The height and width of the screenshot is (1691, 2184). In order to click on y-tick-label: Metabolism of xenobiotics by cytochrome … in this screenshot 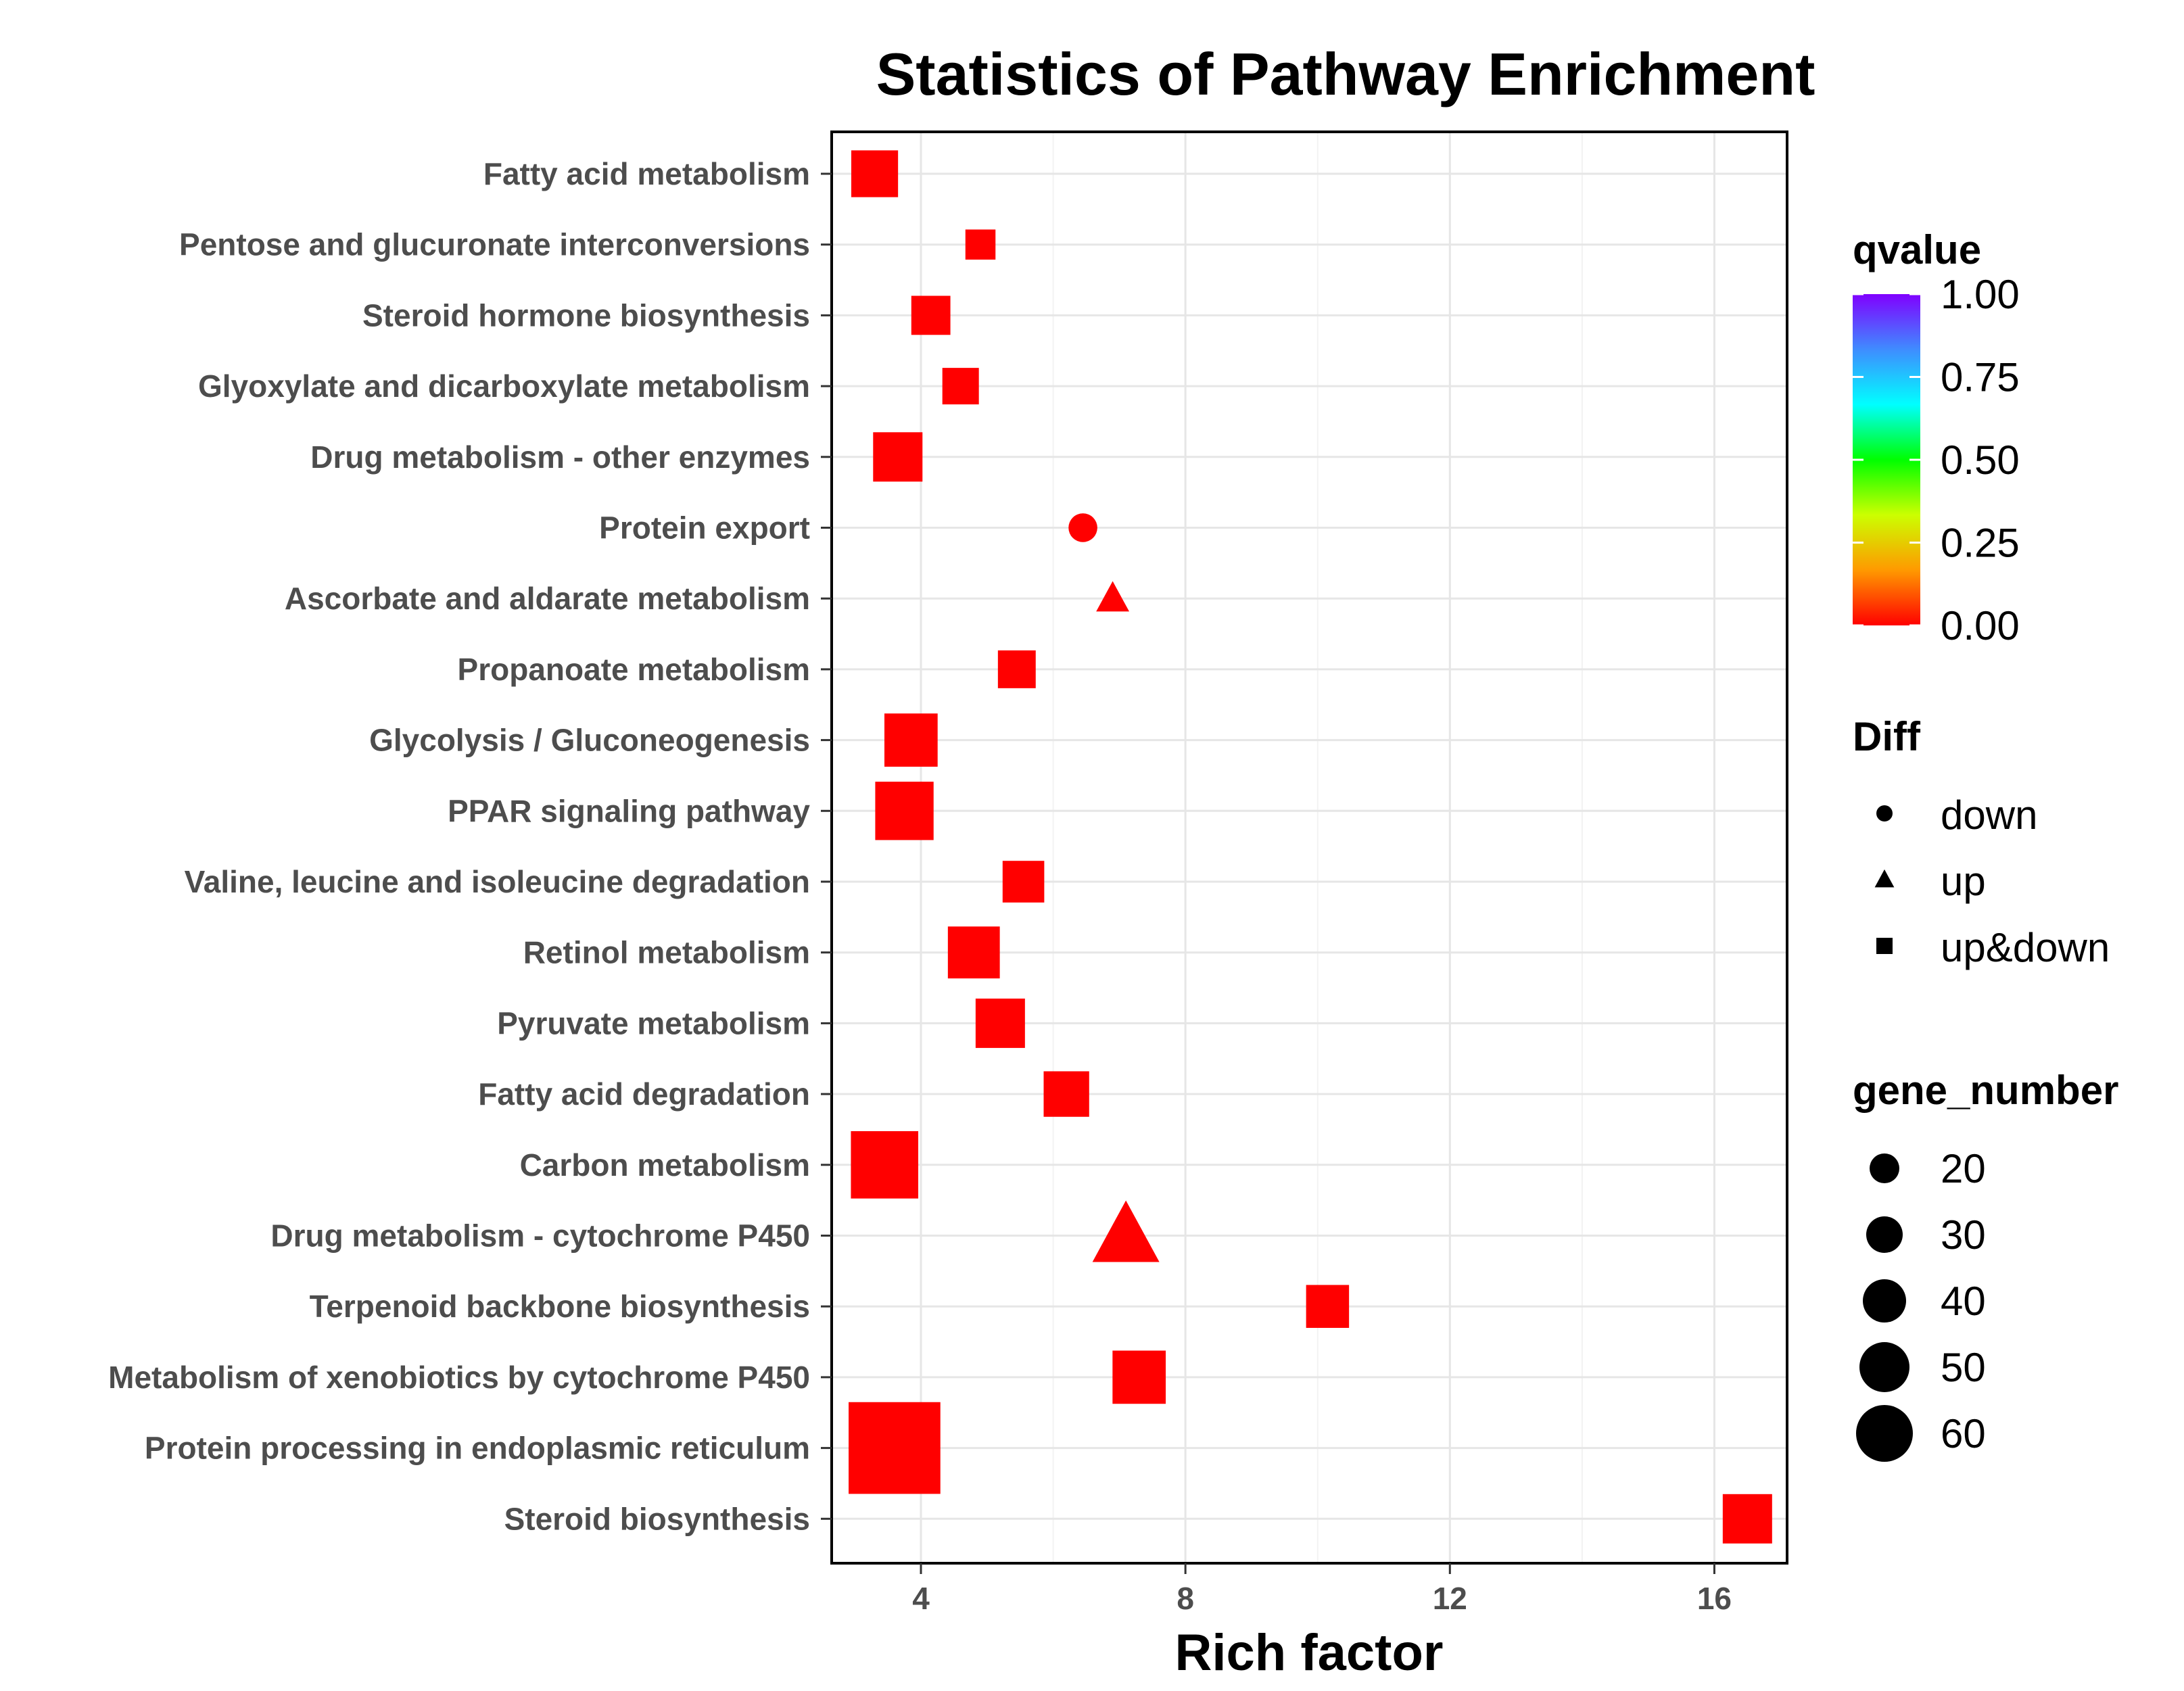, I will do `click(459, 1377)`.